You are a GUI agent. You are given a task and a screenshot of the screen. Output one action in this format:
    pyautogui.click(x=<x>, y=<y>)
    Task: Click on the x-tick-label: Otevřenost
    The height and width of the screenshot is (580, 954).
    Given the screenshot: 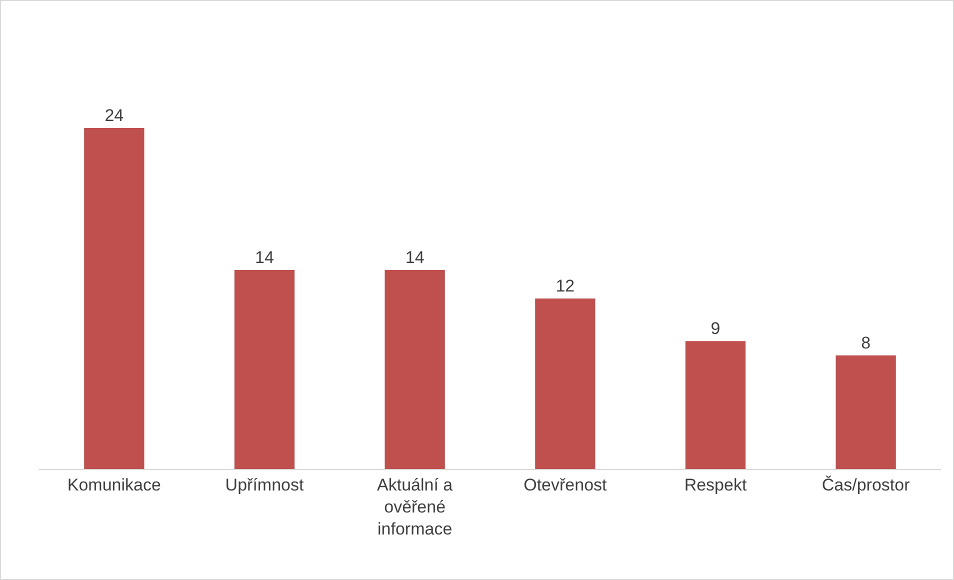 What is the action you would take?
    pyautogui.click(x=566, y=484)
    